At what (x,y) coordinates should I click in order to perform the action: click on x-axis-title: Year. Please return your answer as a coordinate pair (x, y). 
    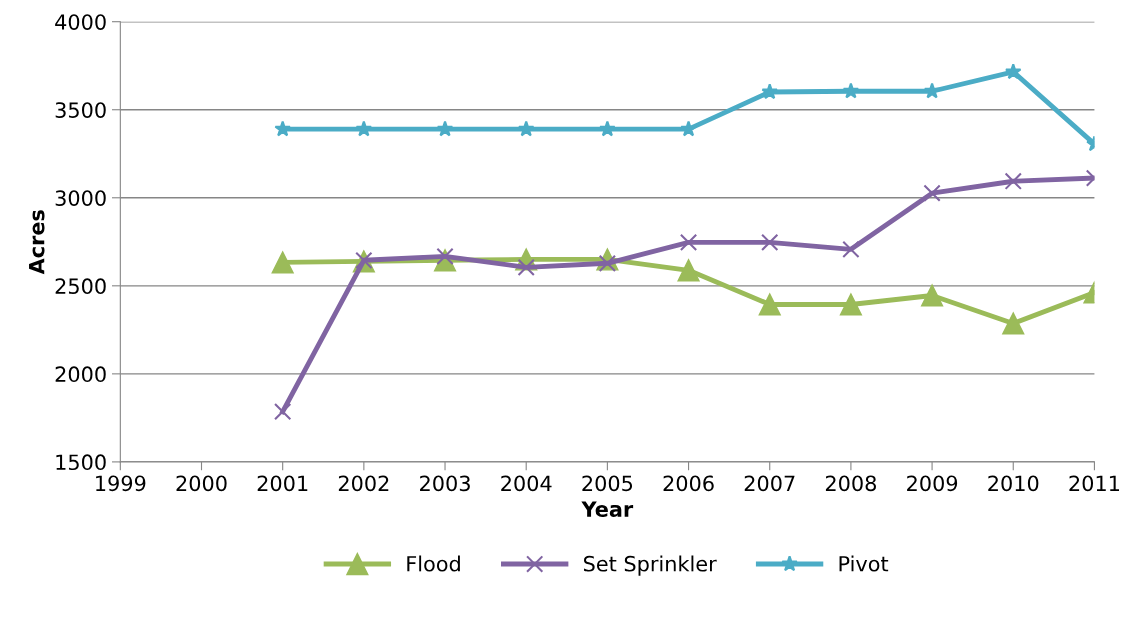
    Looking at the image, I should click on (607, 509).